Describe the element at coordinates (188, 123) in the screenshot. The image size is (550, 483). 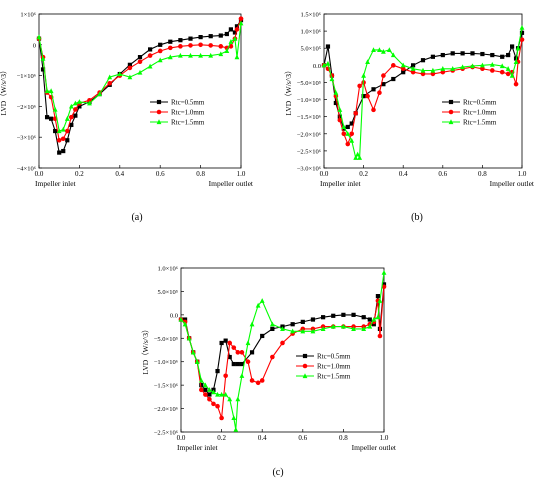
I see `legend-label: Rtc=1.5mm` at that location.